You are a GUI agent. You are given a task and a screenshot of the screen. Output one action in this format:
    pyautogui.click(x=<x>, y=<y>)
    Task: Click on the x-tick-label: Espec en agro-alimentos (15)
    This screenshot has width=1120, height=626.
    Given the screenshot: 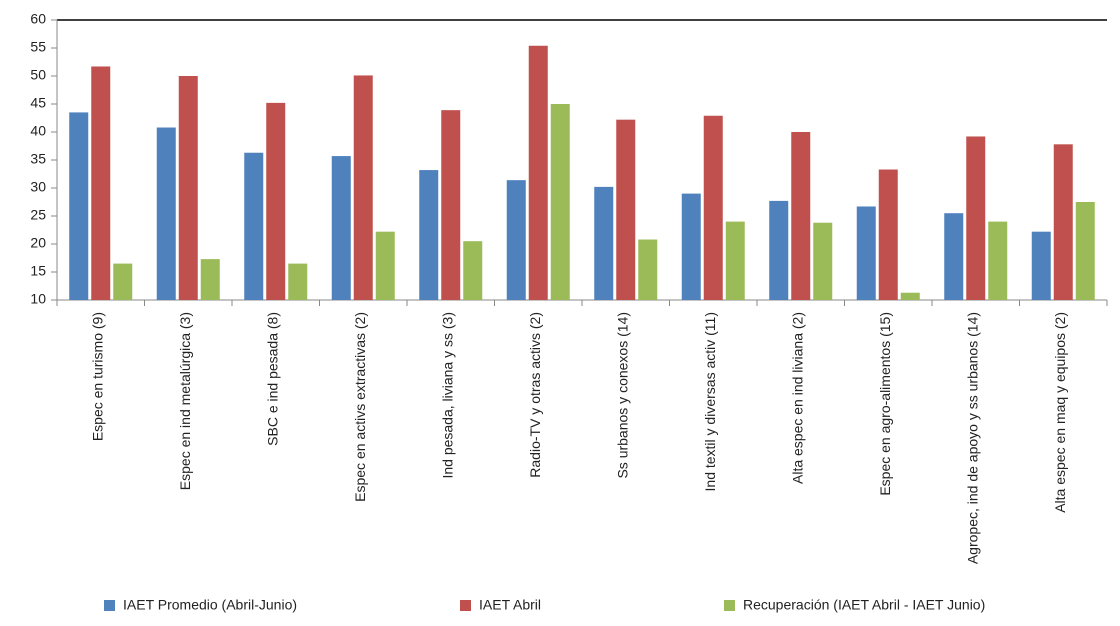 What is the action you would take?
    pyautogui.click(x=885, y=404)
    